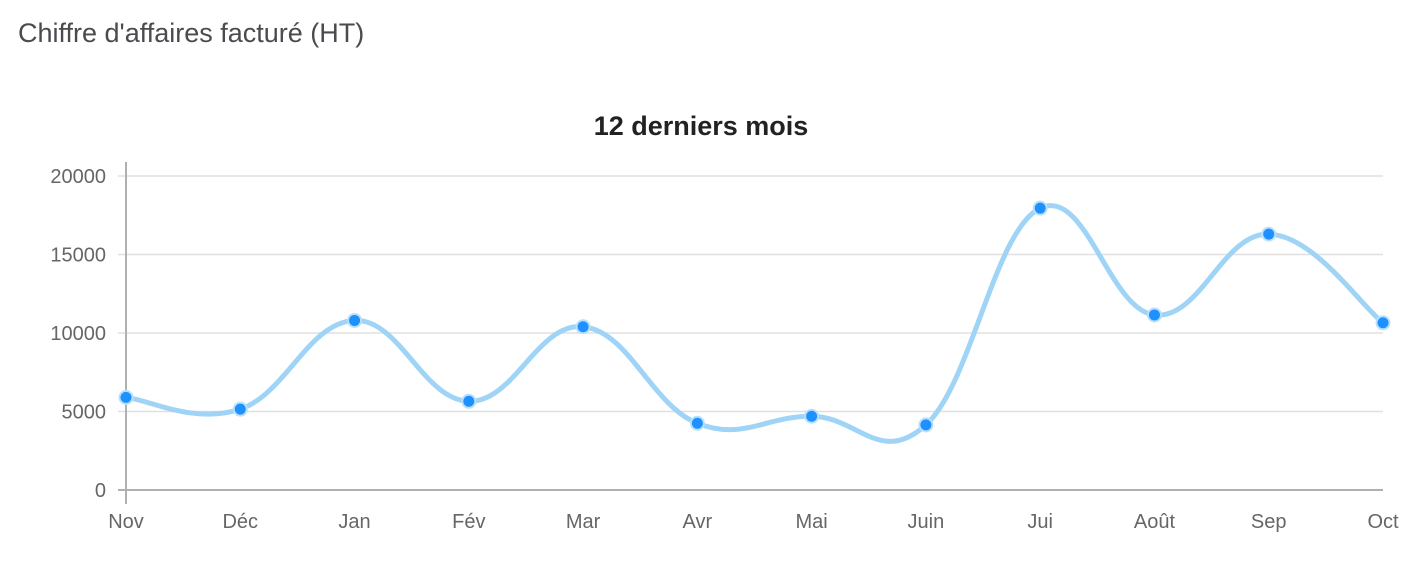 The image size is (1414, 564). Describe the element at coordinates (240, 409) in the screenshot. I see `data-point-déc` at that location.